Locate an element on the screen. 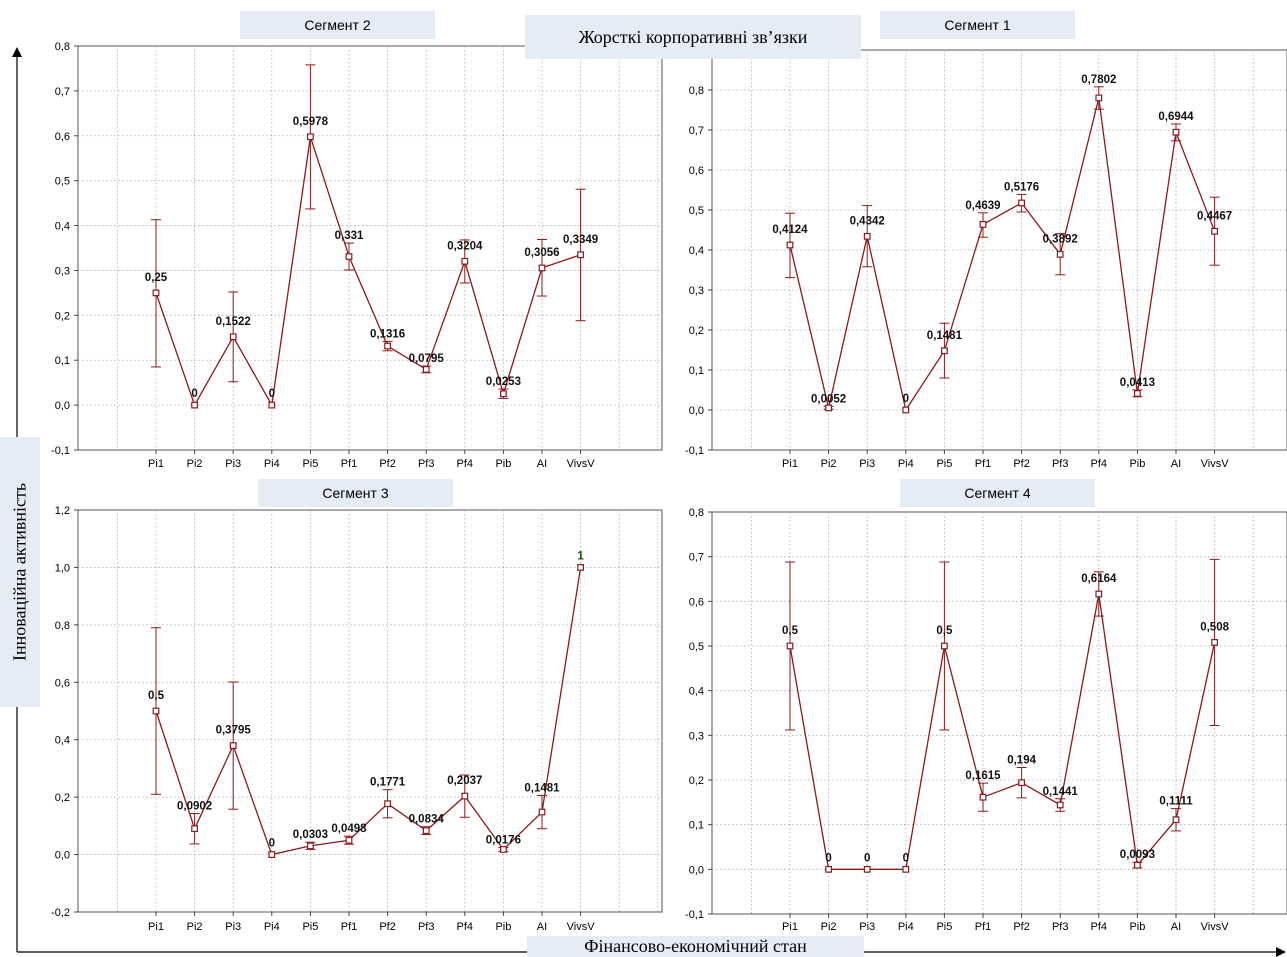 The width and height of the screenshot is (1287, 957). y-tick-label: 0,3 is located at coordinates (696, 291).